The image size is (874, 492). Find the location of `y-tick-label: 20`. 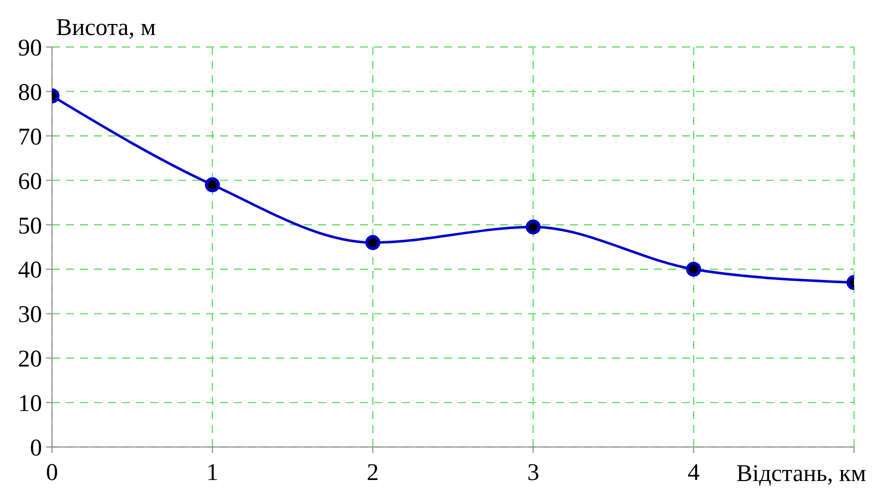

y-tick-label: 20 is located at coordinates (30, 359).